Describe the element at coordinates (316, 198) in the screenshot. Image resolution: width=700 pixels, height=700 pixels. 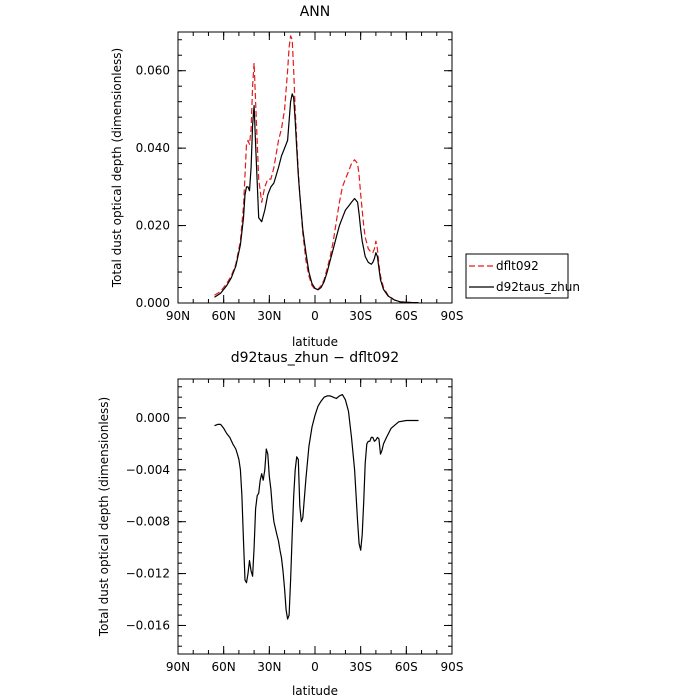
I see `series-line-d92taus_zhun` at that location.